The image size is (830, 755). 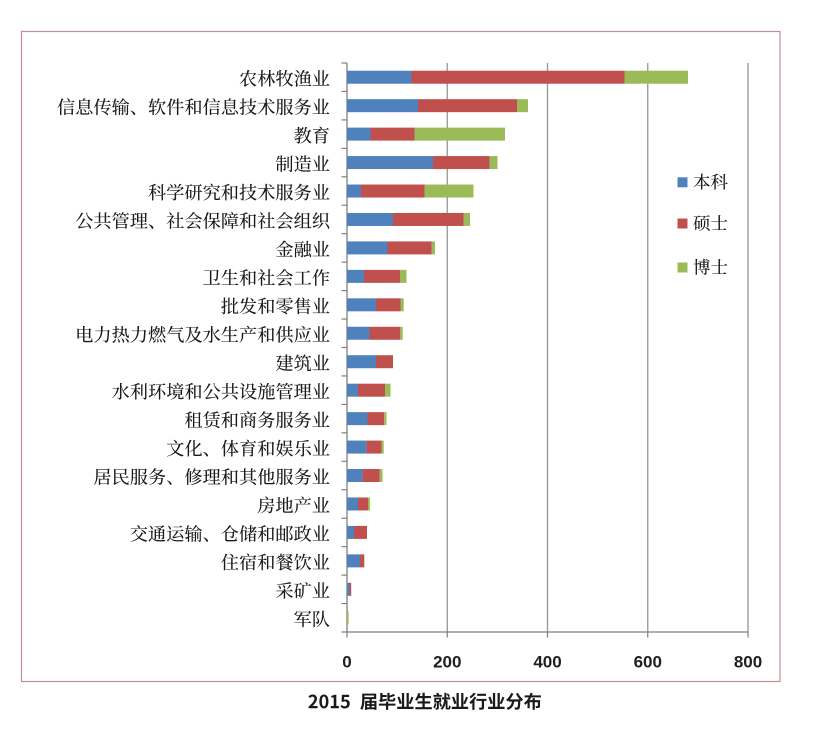 I want to click on svg-text: 600, so click(x=648, y=662).